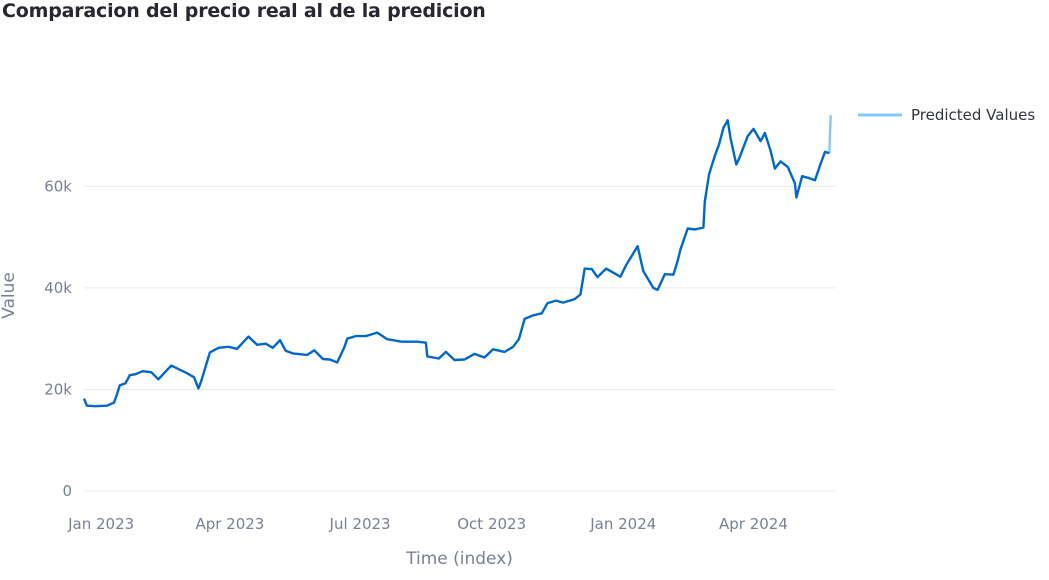  Describe the element at coordinates (9, 295) in the screenshot. I see `y-axis-title: Value` at that location.